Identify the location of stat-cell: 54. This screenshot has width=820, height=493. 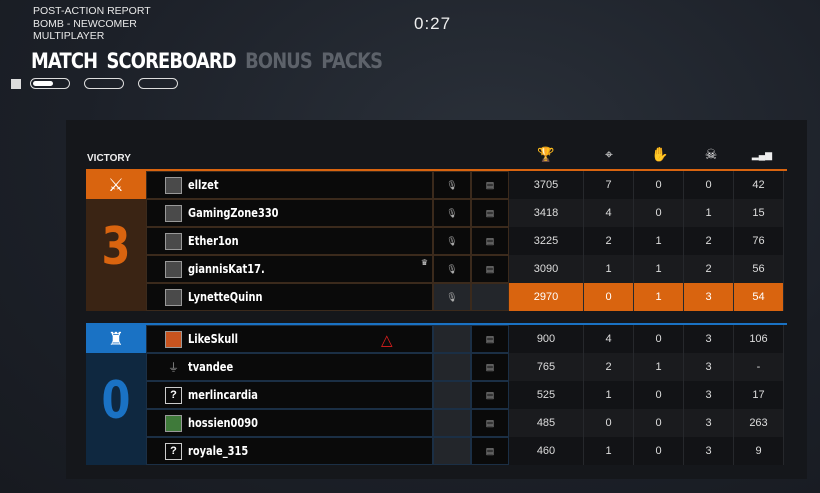
(759, 297).